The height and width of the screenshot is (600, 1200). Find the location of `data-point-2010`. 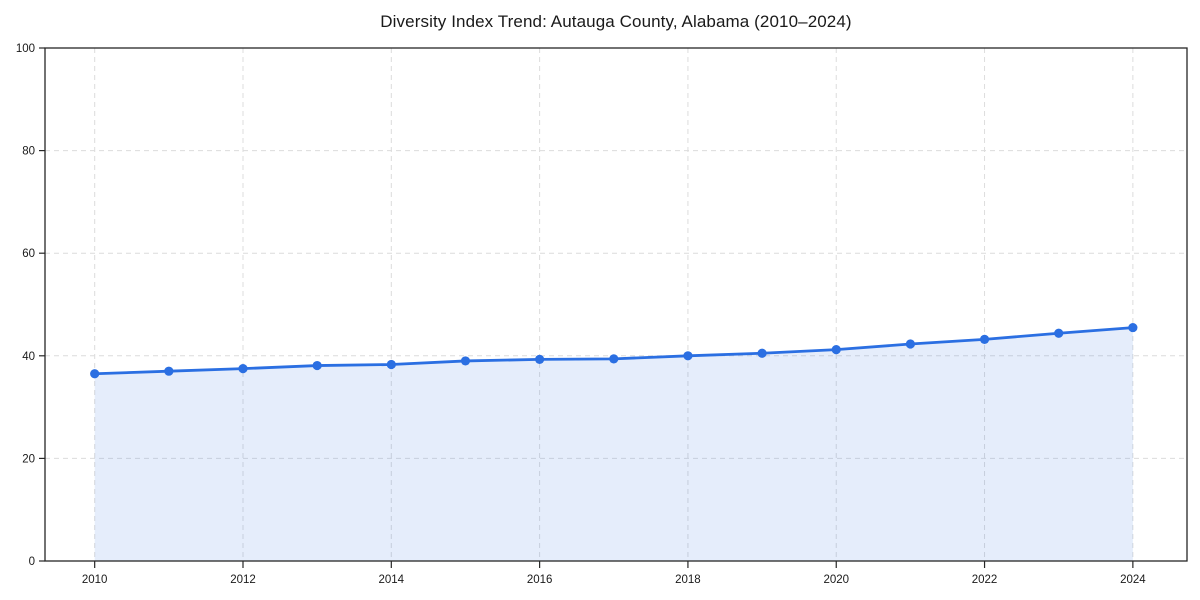

data-point-2010 is located at coordinates (95, 374).